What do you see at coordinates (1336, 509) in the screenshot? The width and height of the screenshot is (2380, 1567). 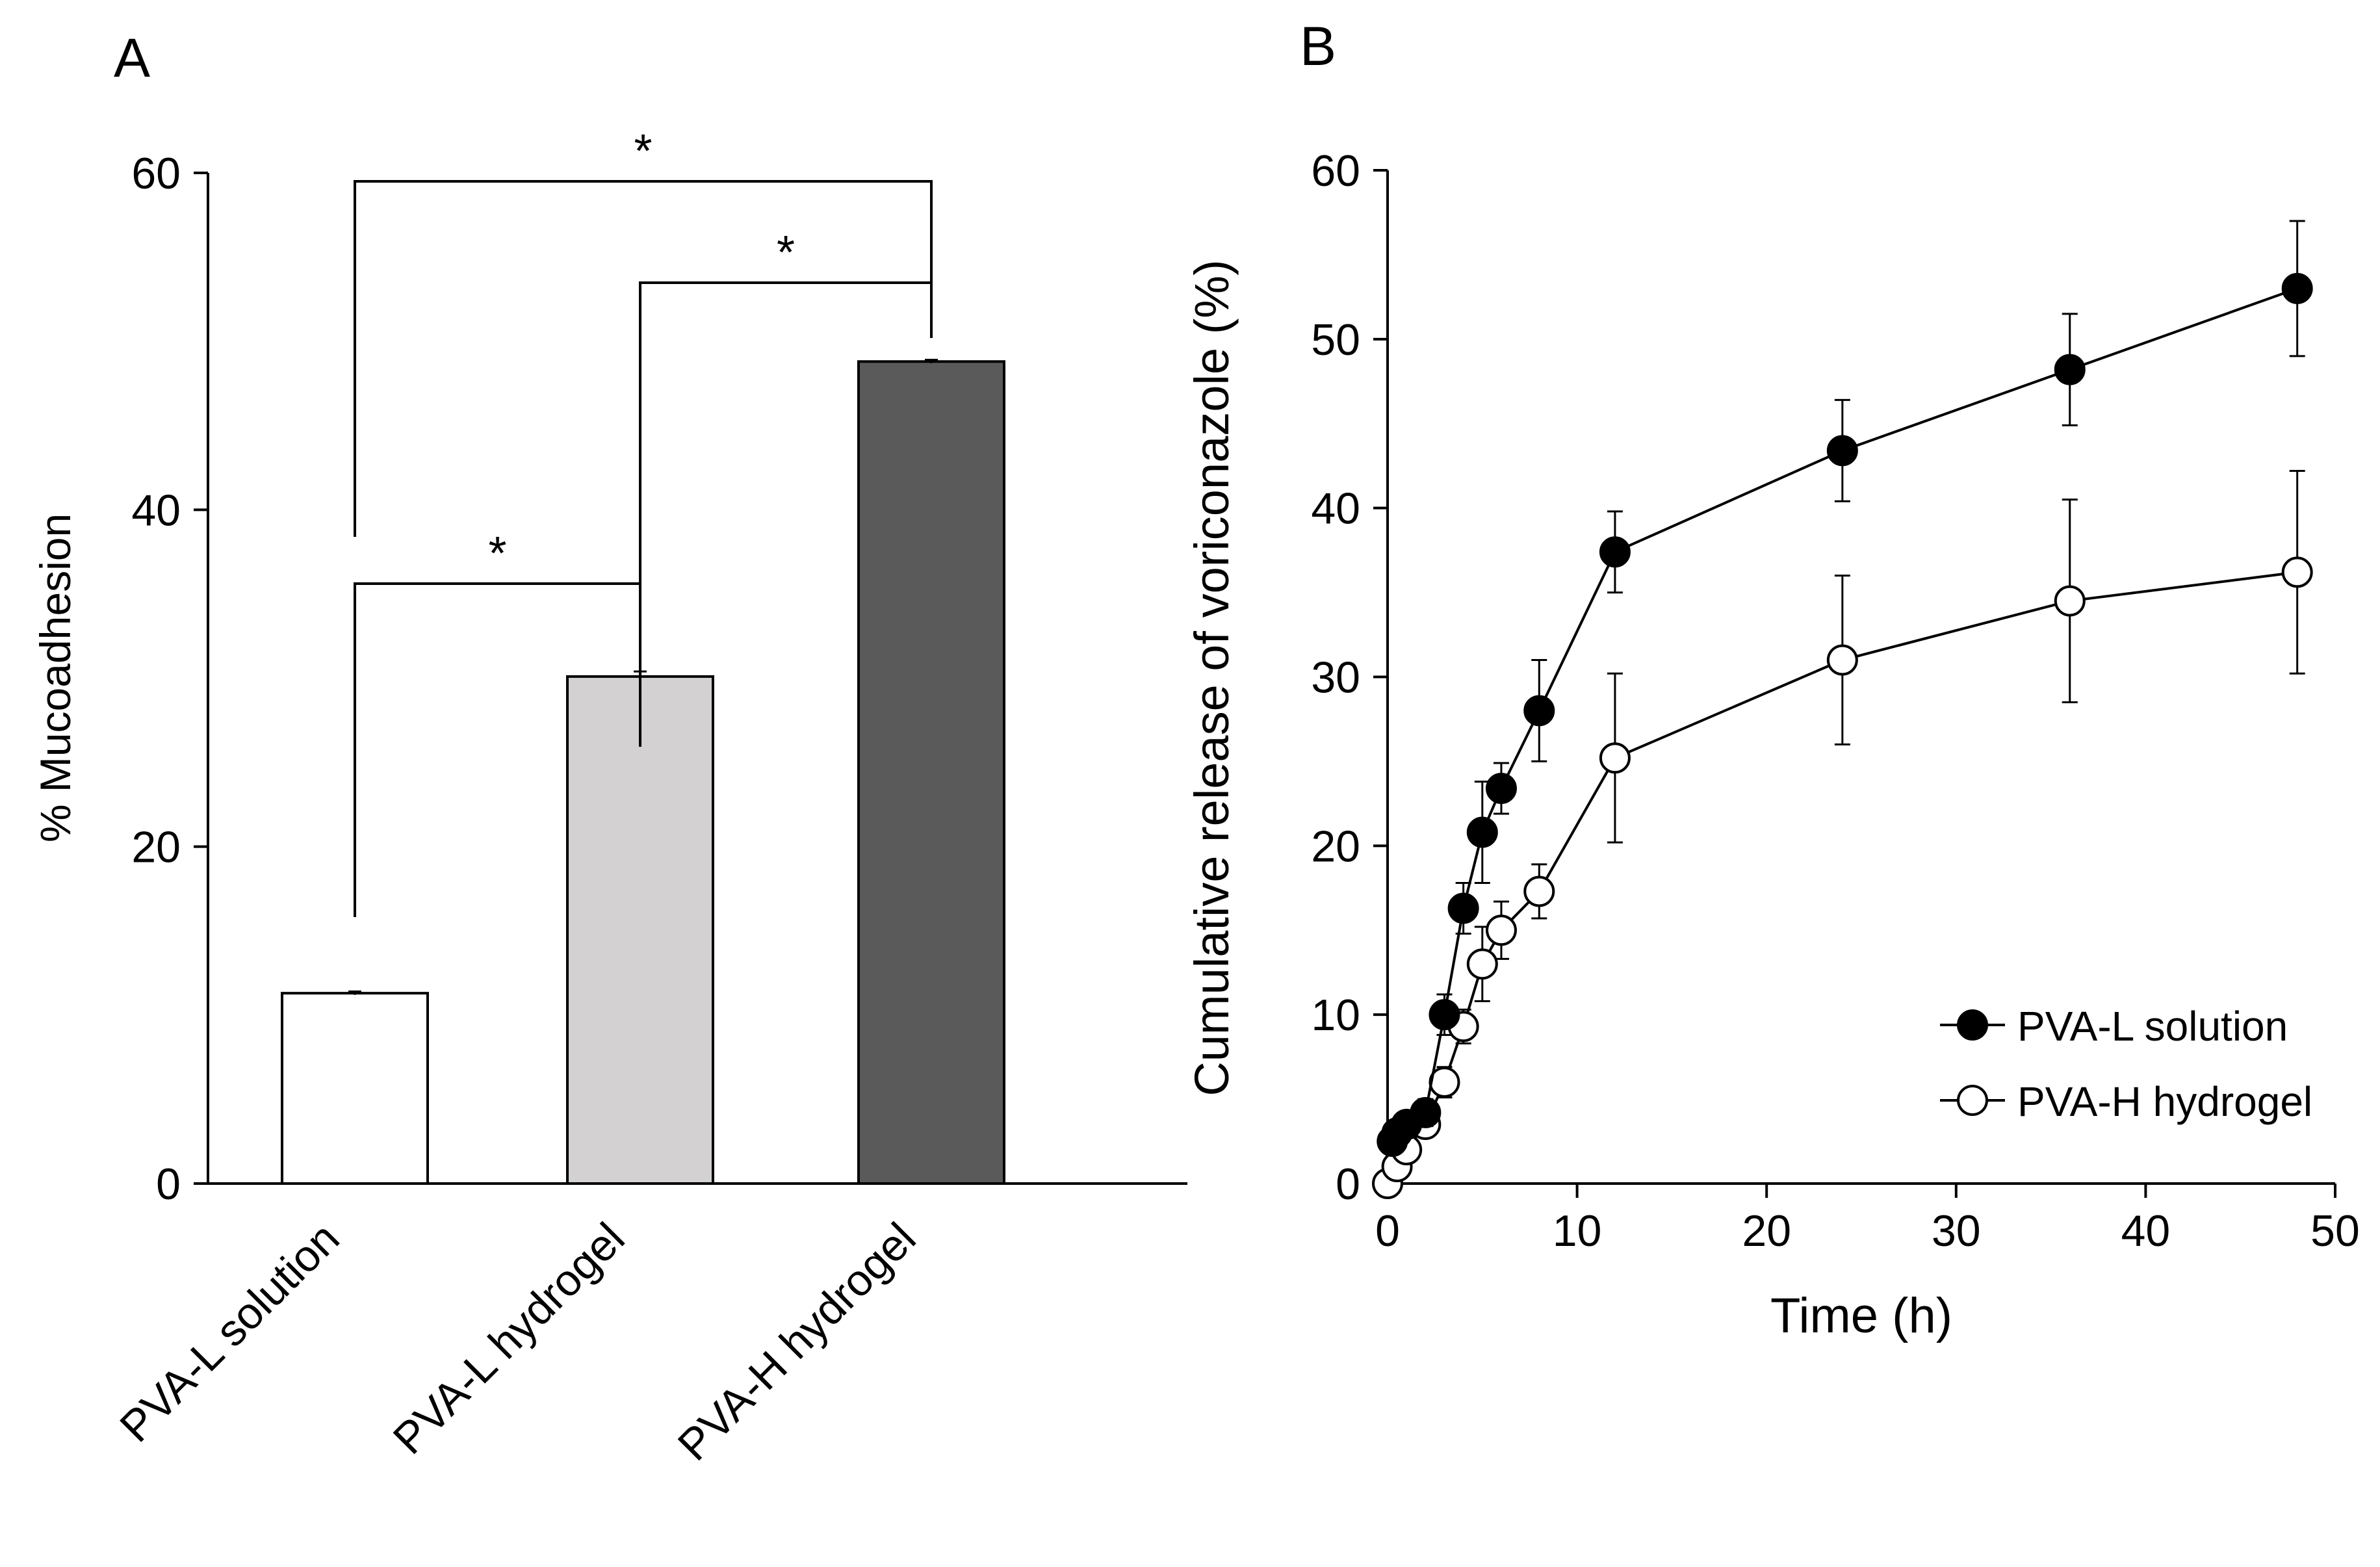 I see `panel-b-y-tick-label: 40` at bounding box center [1336, 509].